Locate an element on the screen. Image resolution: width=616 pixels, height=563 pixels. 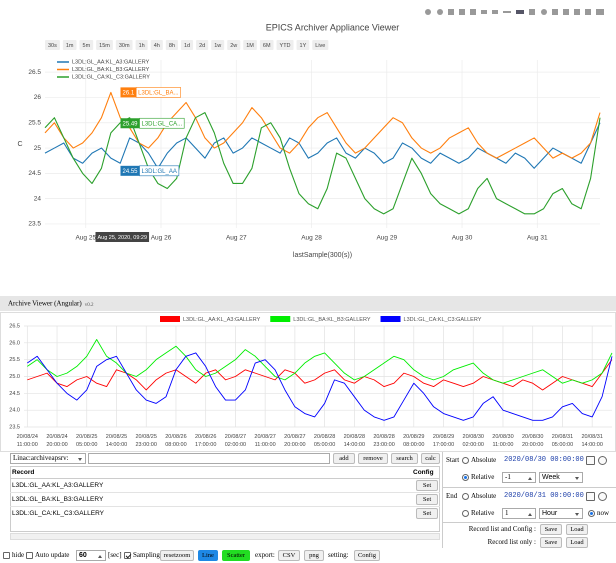
line-button: Line is located at coordinates (208, 555).